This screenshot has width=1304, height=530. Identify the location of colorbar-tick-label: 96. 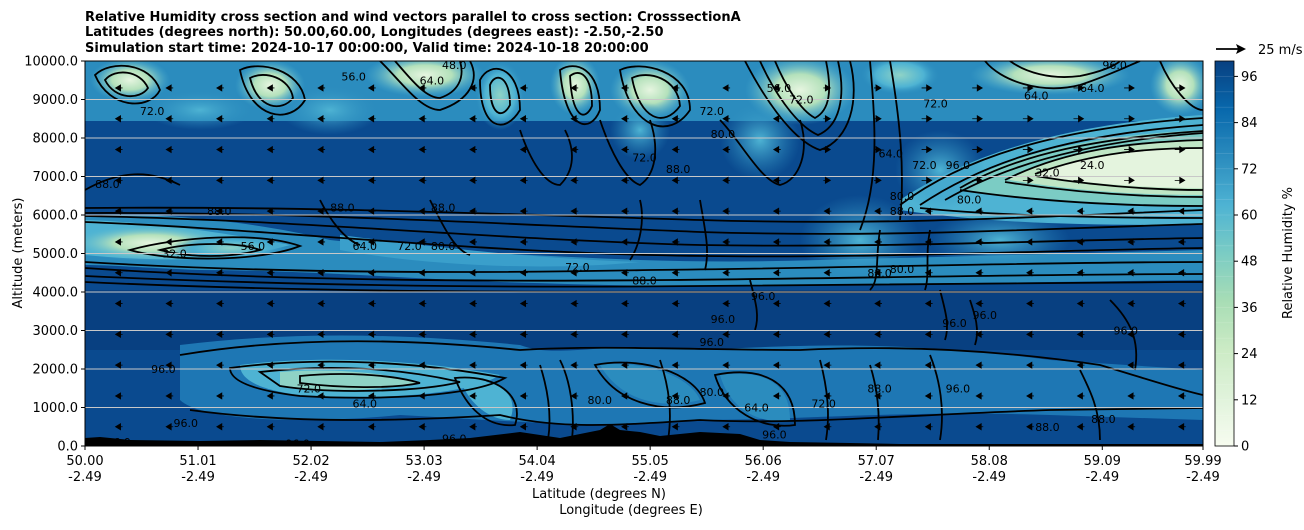
(1249, 77).